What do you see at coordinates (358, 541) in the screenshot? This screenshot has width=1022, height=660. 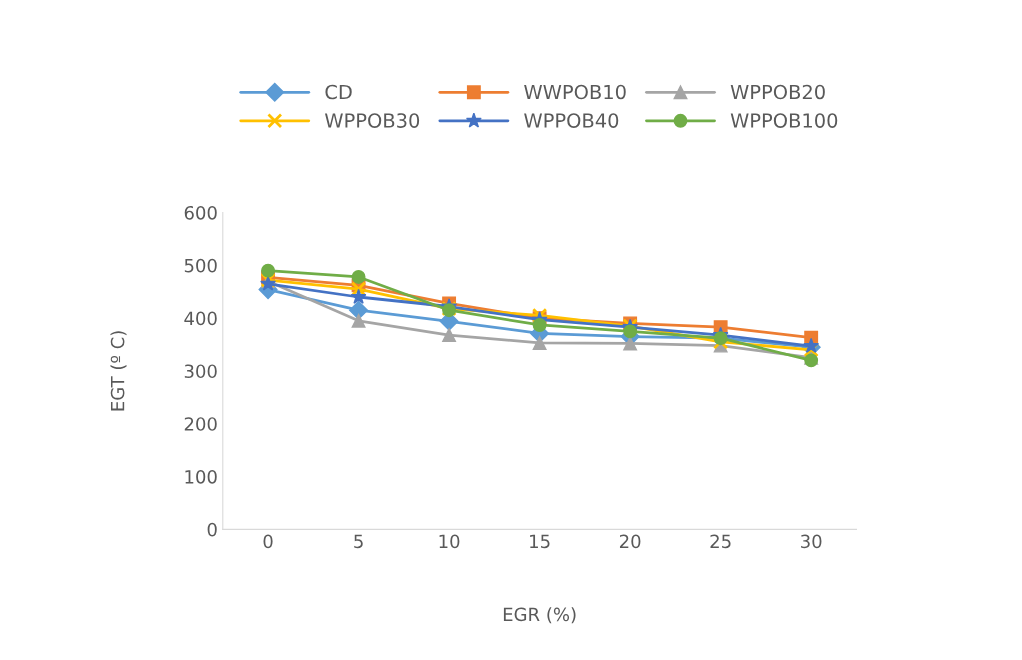 I see `x-tick-label: 5` at bounding box center [358, 541].